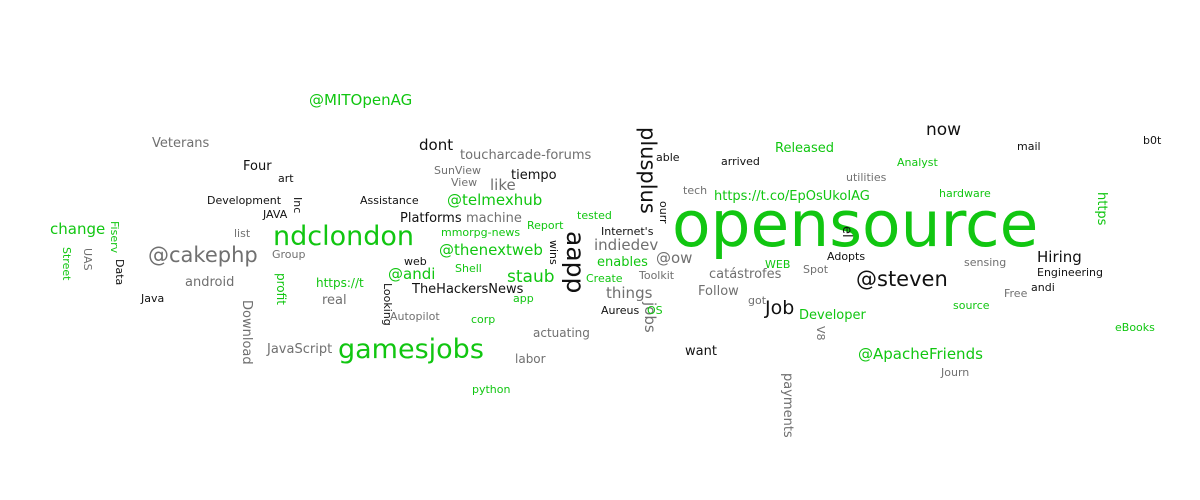  Describe the element at coordinates (530, 359) in the screenshot. I see `cloud-word: labor` at that location.